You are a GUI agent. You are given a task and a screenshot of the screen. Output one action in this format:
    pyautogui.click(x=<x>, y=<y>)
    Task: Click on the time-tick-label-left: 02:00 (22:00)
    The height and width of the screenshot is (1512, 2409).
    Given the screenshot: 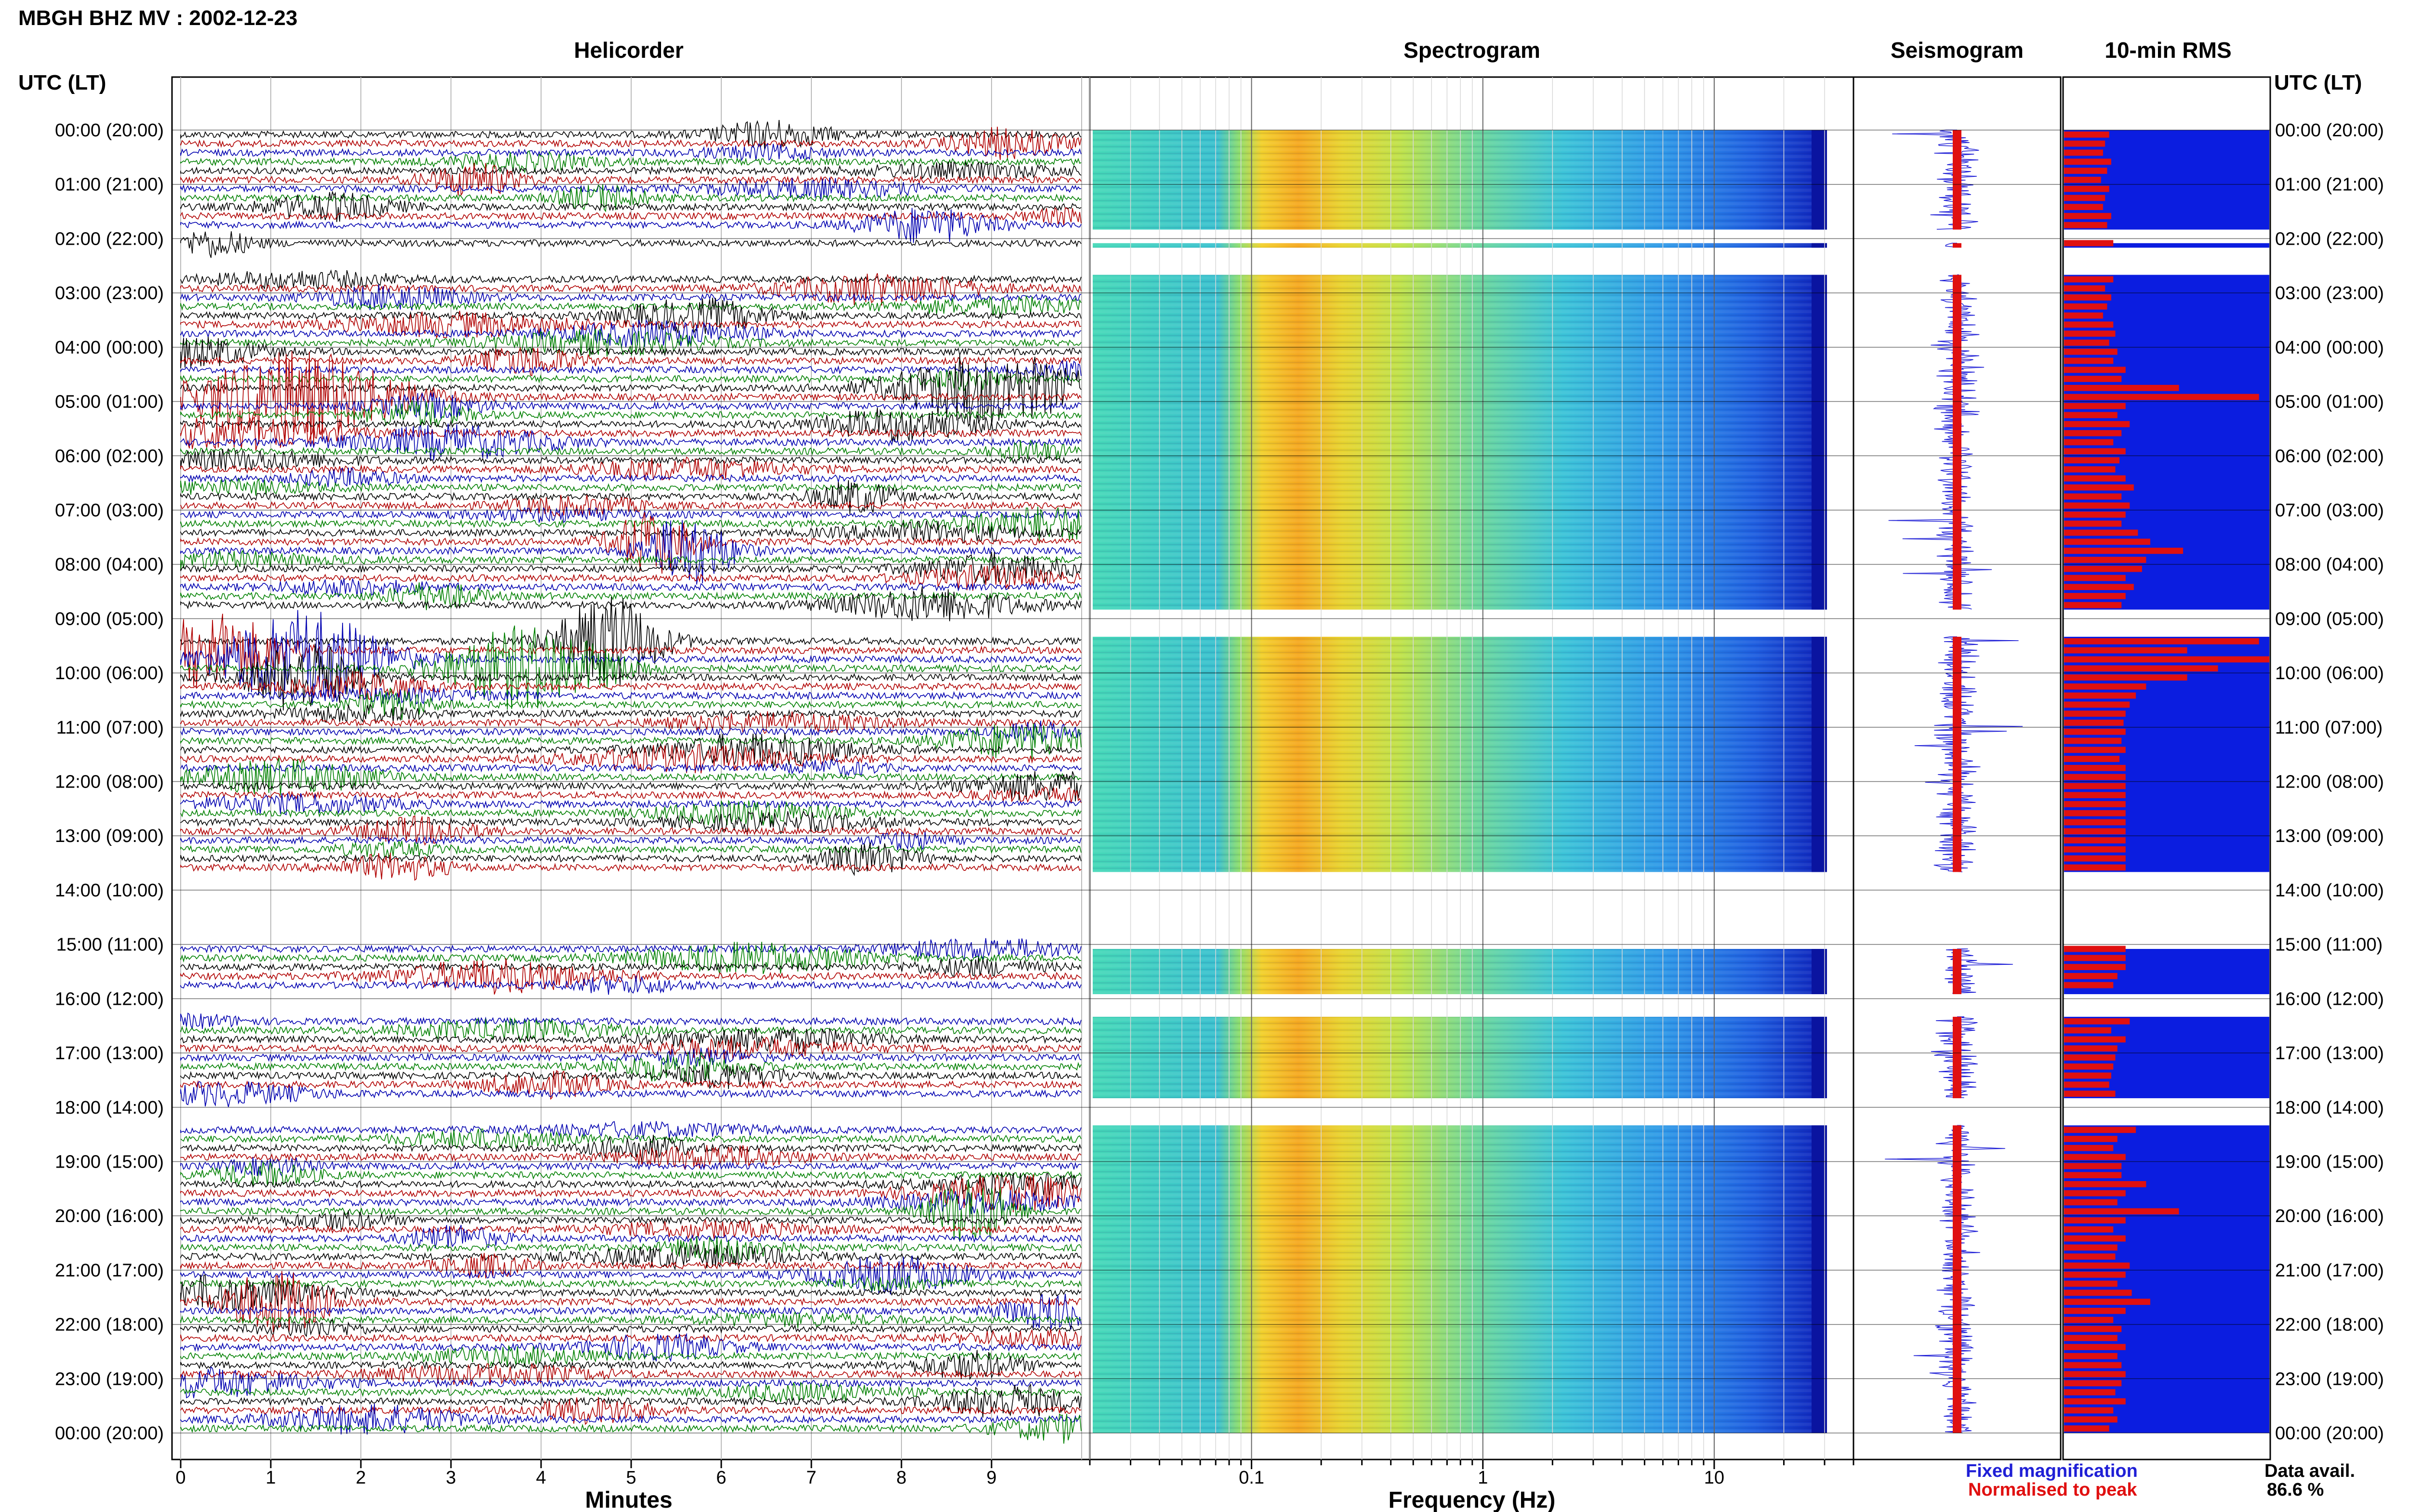 What is the action you would take?
    pyautogui.click(x=109, y=239)
    